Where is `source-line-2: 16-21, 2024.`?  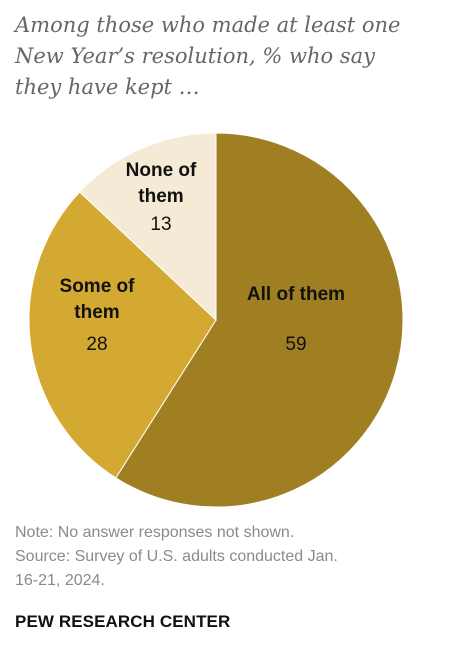 source-line-2: 16-21, 2024. is located at coordinates (60, 580).